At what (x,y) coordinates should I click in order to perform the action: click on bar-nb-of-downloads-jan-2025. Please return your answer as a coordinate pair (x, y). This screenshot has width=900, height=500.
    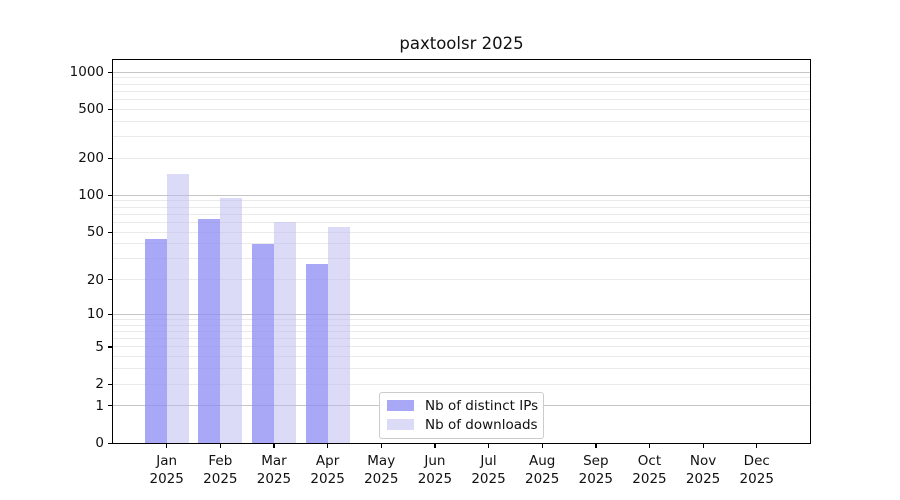
    Looking at the image, I should click on (177, 308).